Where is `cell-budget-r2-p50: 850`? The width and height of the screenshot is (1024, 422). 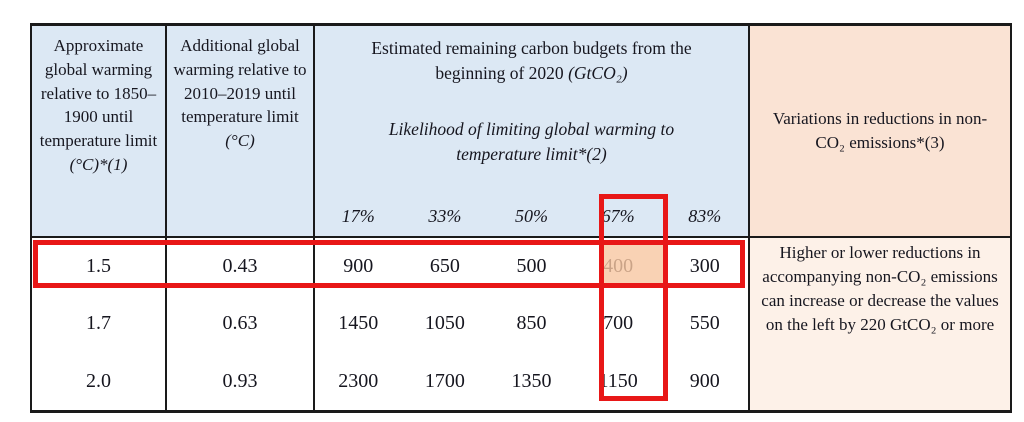
cell-budget-r2-p50: 850 is located at coordinates (531, 323).